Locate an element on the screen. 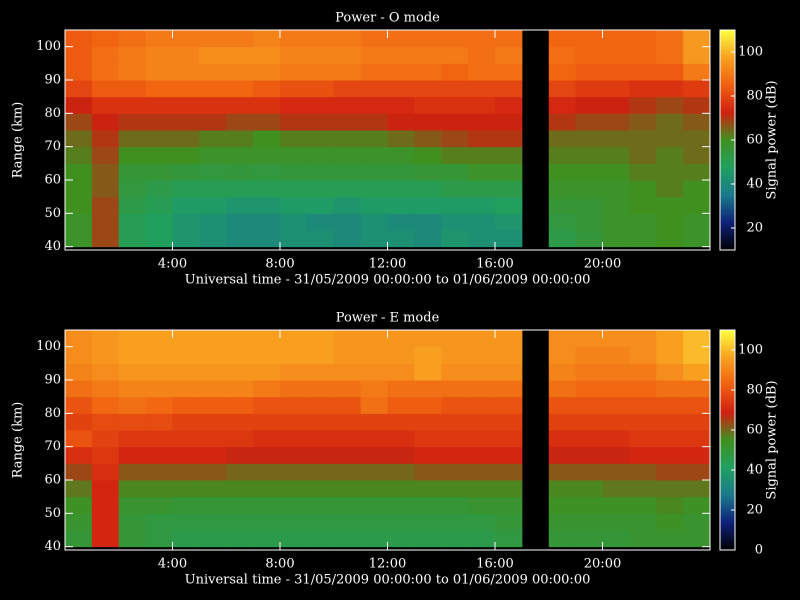 The image size is (800, 600). x-tick-label: 4:00 is located at coordinates (172, 564).